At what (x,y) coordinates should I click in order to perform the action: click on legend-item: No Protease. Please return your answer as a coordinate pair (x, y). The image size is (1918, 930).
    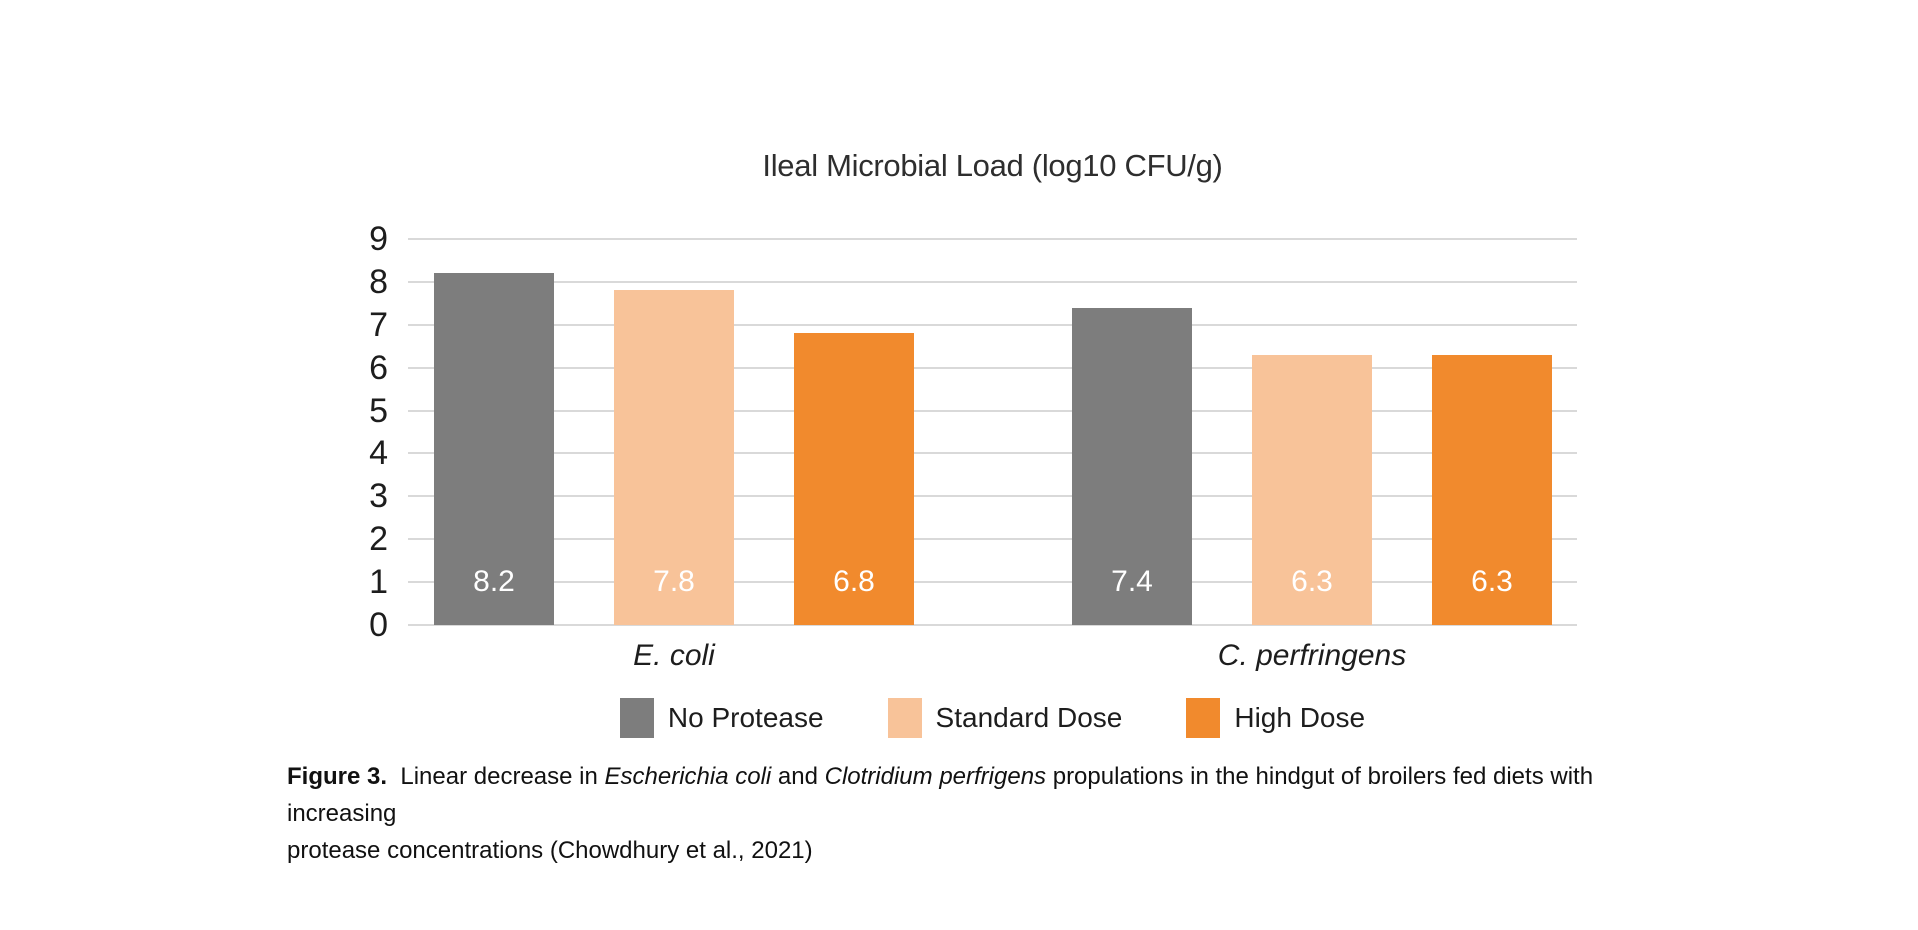
    Looking at the image, I should click on (721, 718).